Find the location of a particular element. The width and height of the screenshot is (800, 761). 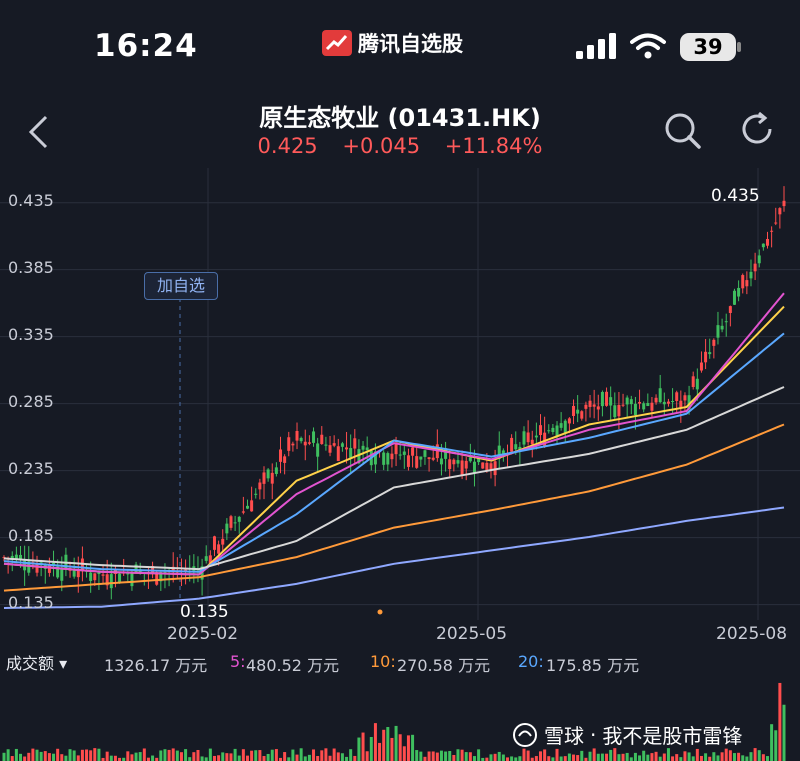

y-tick-label: 0.335 is located at coordinates (31, 334).